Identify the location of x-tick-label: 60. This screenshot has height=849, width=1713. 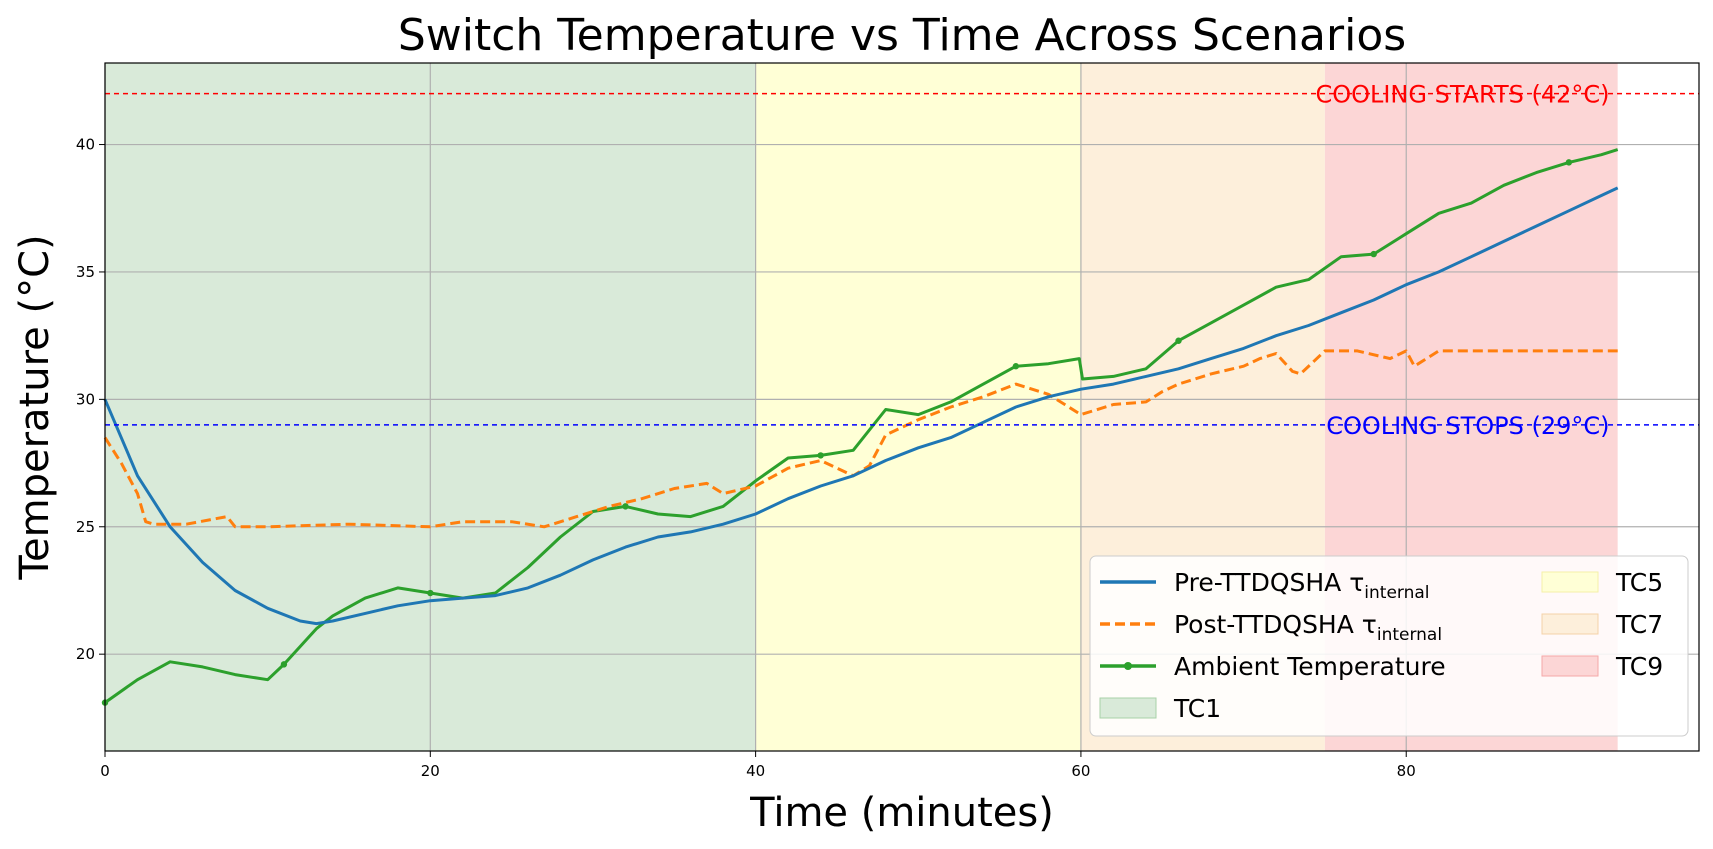
(1080, 771).